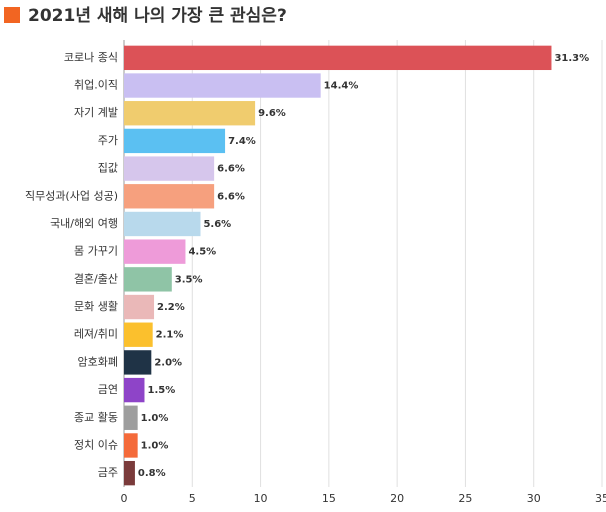  I want to click on x-tick-label: 0, so click(124, 498).